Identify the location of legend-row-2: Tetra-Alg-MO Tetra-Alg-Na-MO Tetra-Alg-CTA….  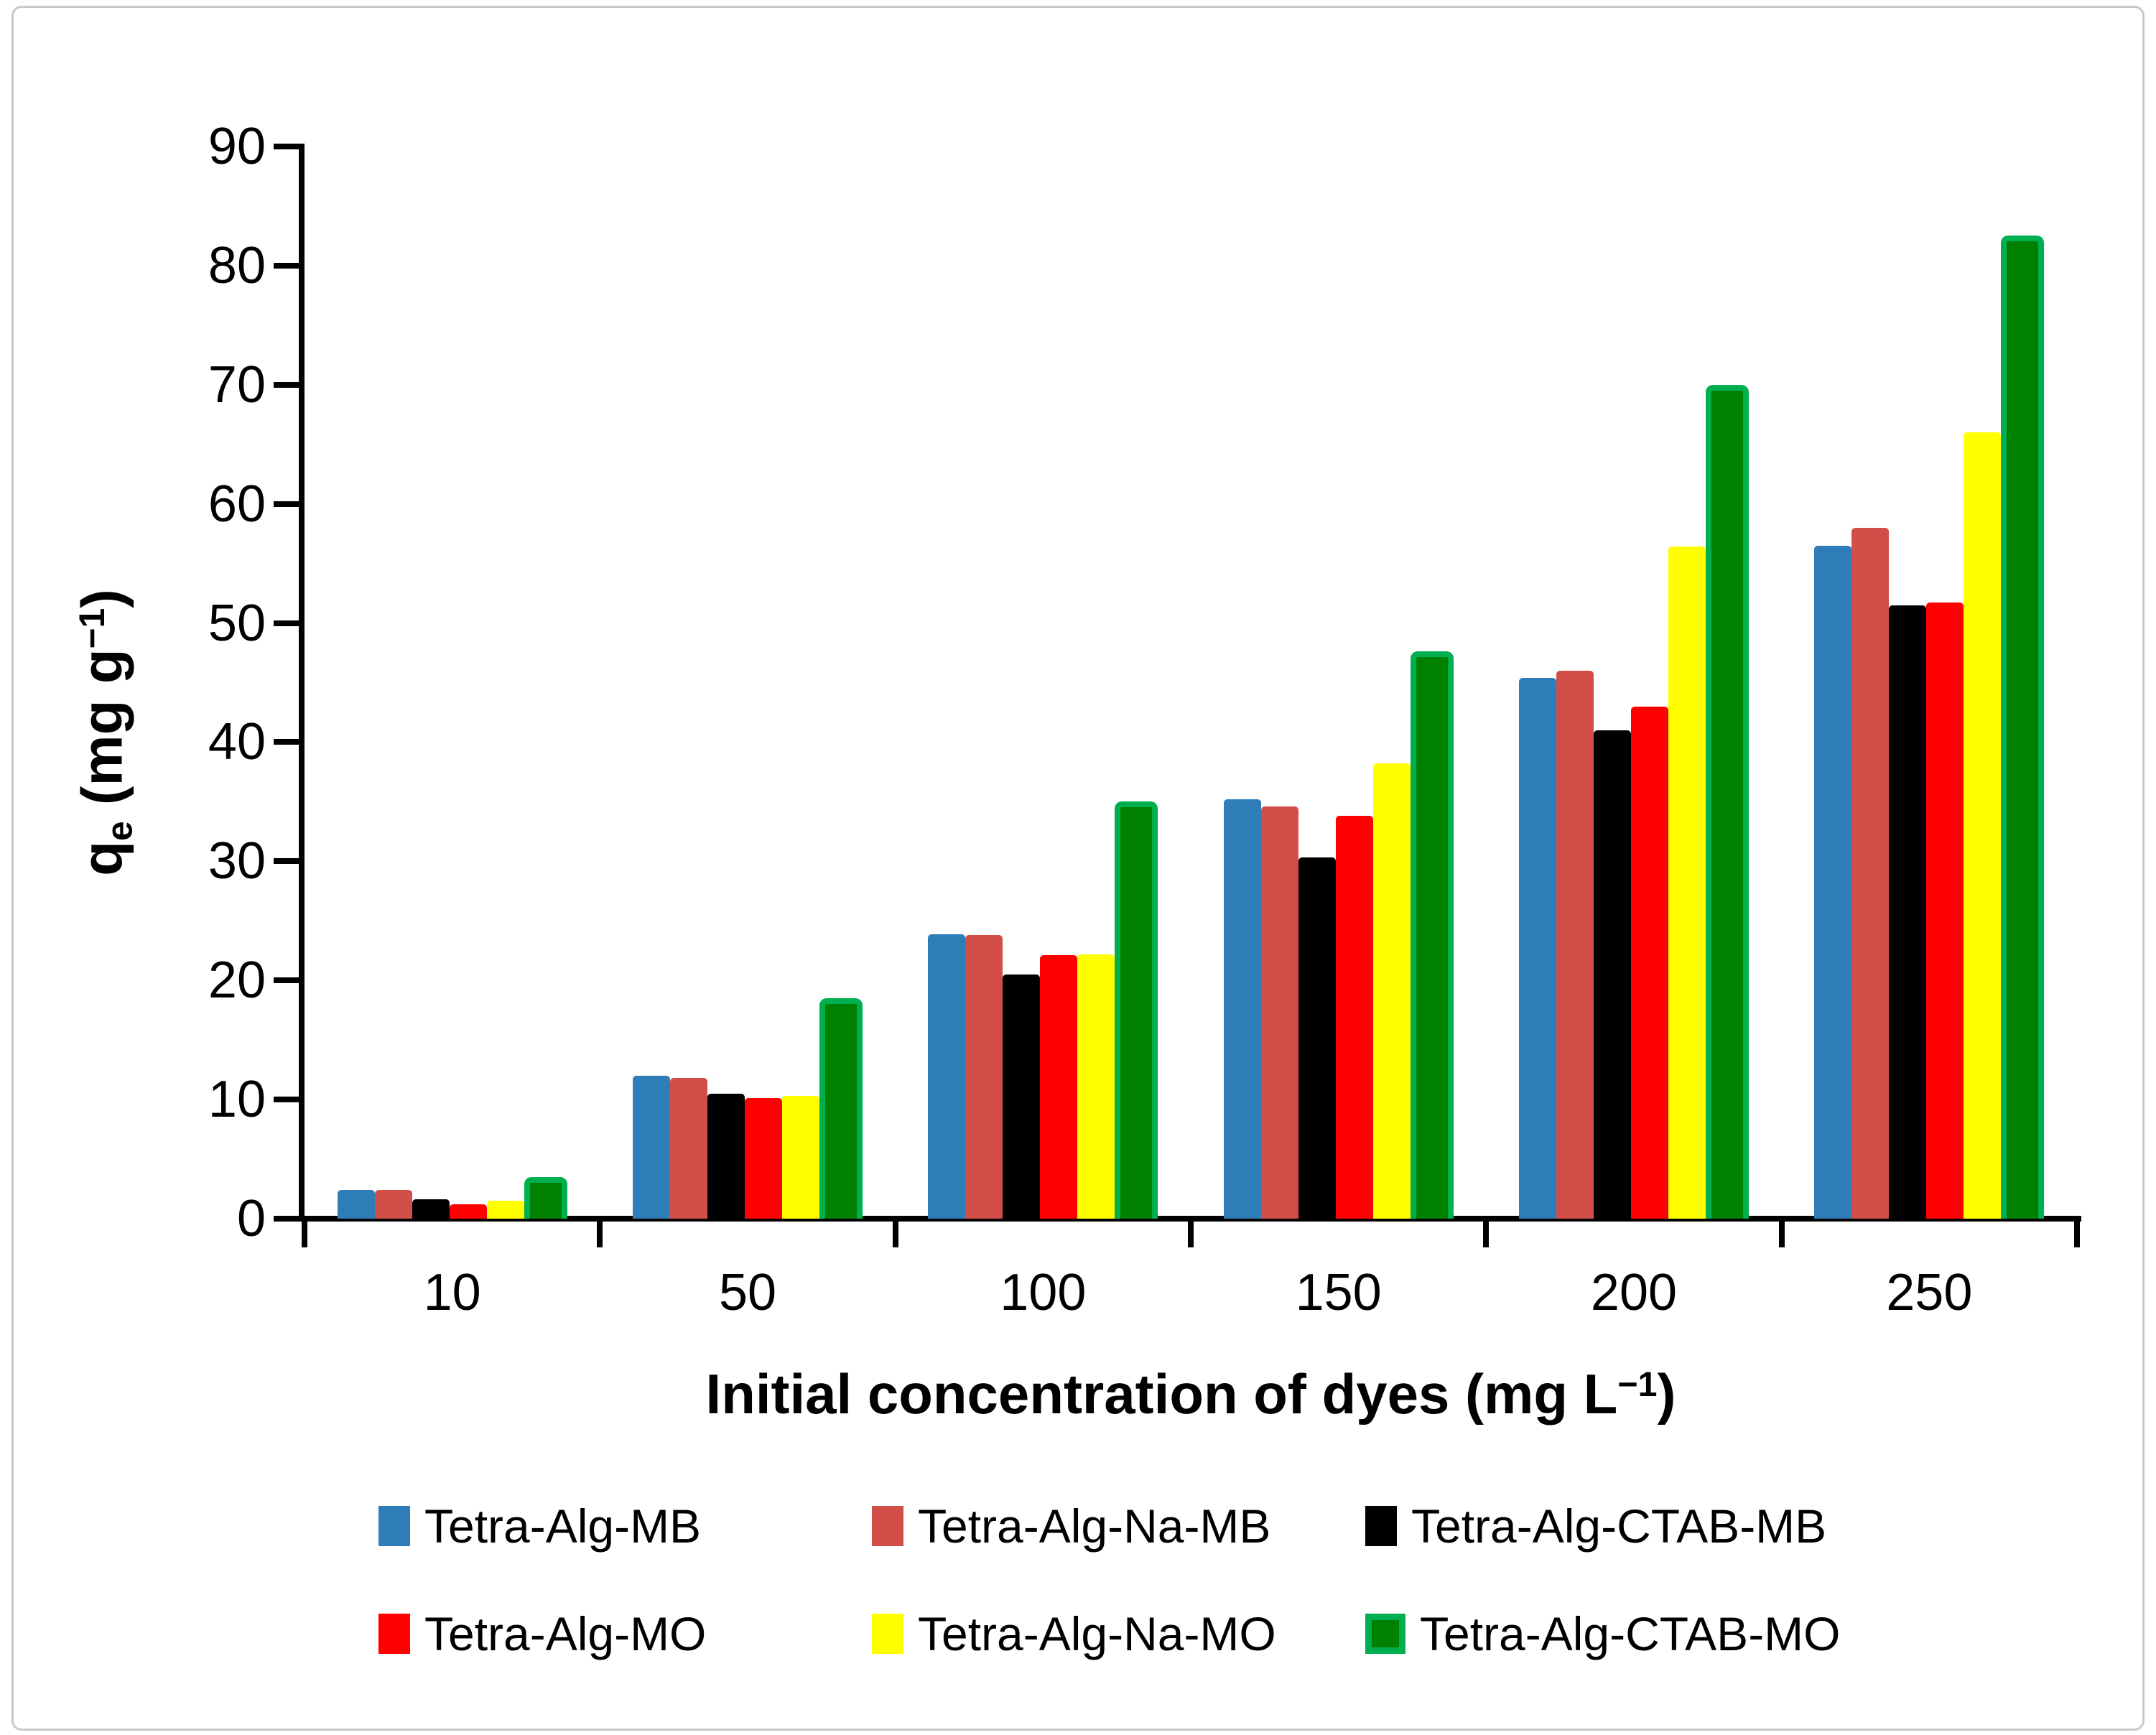
(1118, 1634).